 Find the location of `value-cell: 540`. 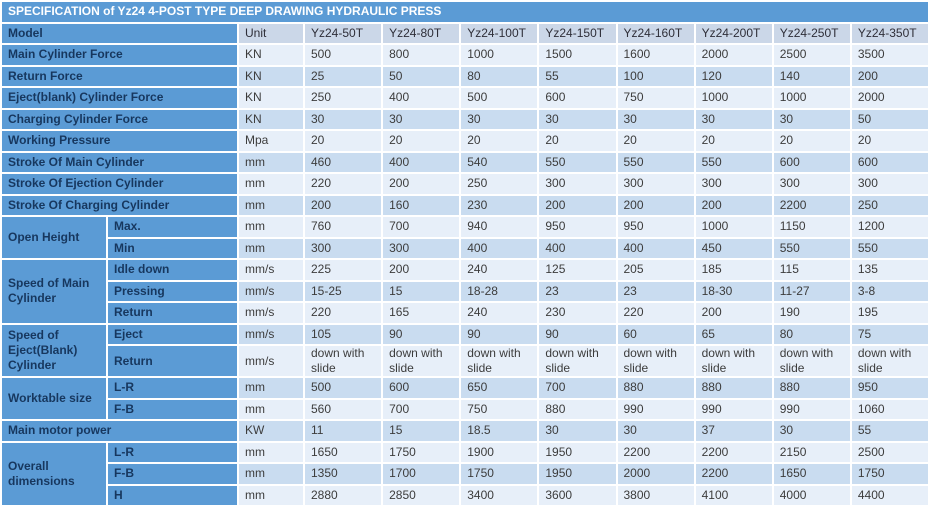

value-cell: 540 is located at coordinates (499, 162).